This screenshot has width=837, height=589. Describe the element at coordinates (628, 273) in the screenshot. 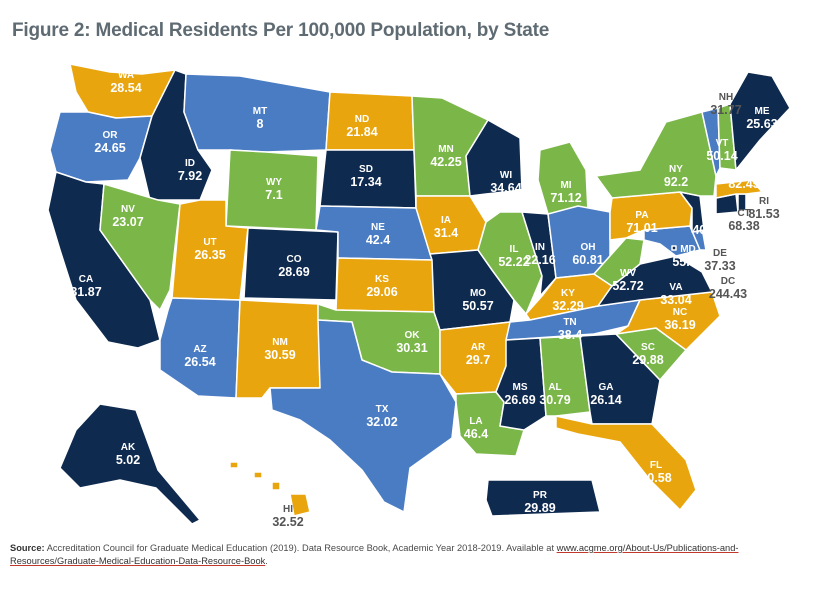

I see `state-code-wv: WV` at that location.